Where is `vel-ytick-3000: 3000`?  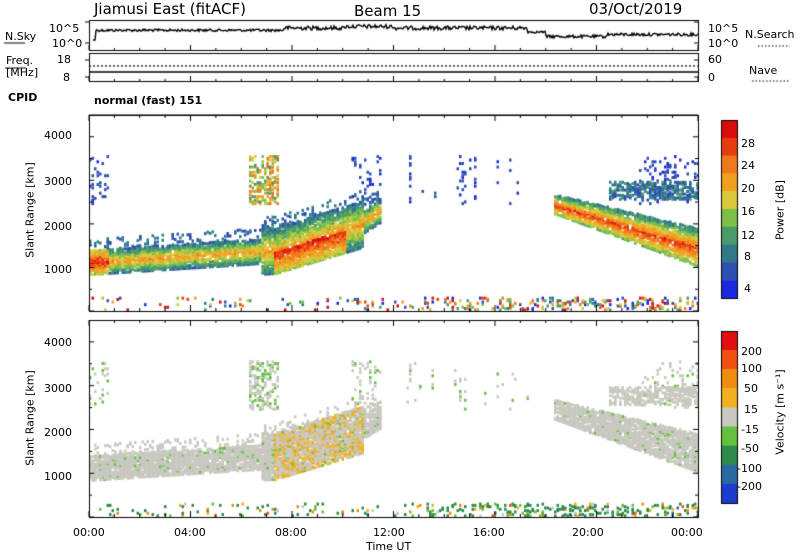
vel-ytick-3000: 3000 is located at coordinates (58, 388).